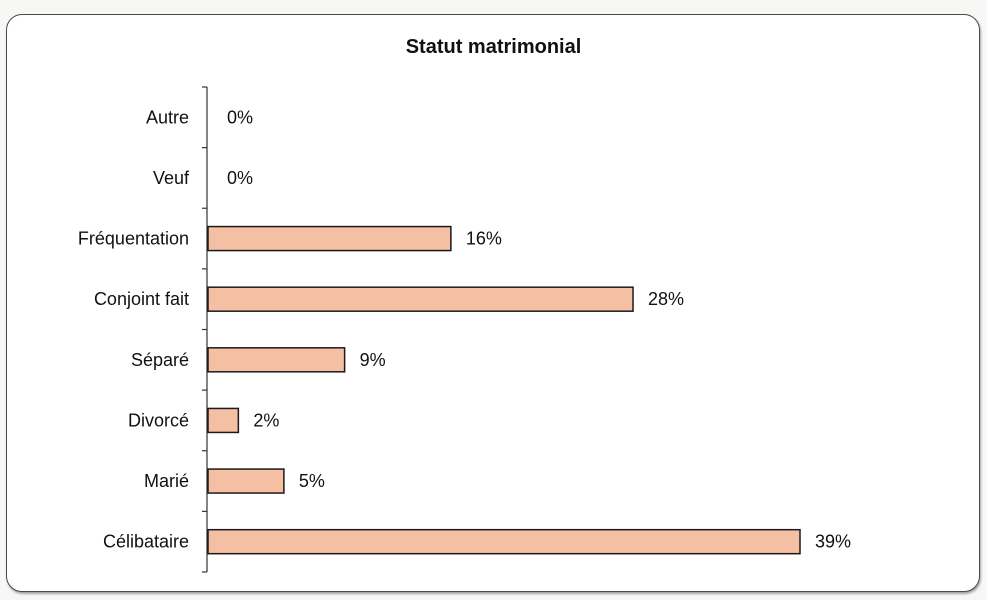 The width and height of the screenshot is (987, 600). I want to click on category-label: Autre, so click(167, 117).